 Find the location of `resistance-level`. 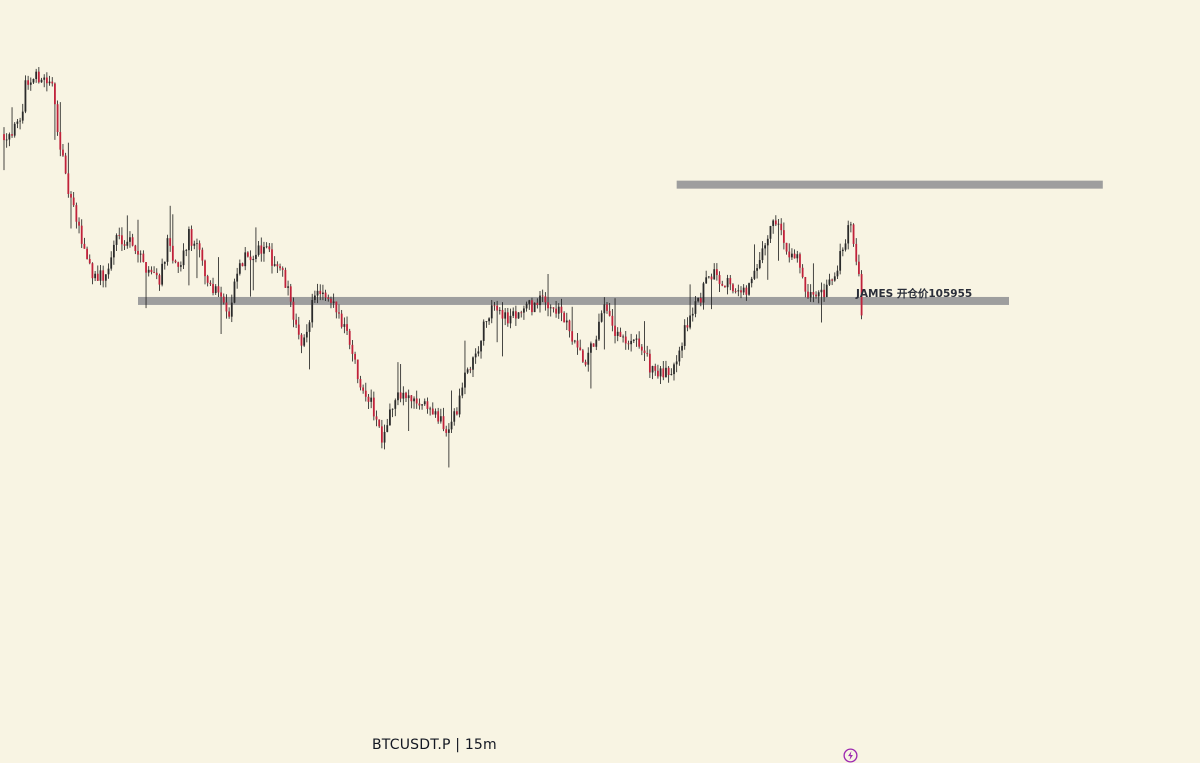

resistance-level is located at coordinates (889, 184).